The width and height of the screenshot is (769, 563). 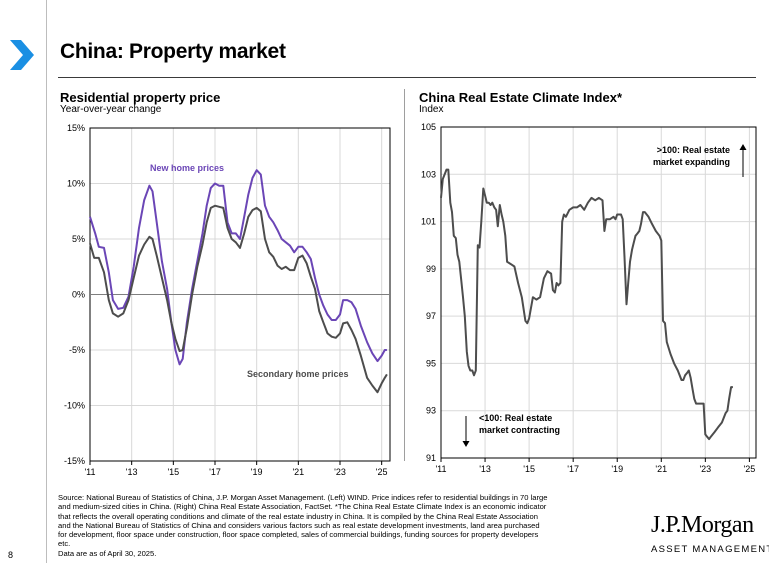 What do you see at coordinates (22, 55) in the screenshot?
I see `chevron-right-icon` at bounding box center [22, 55].